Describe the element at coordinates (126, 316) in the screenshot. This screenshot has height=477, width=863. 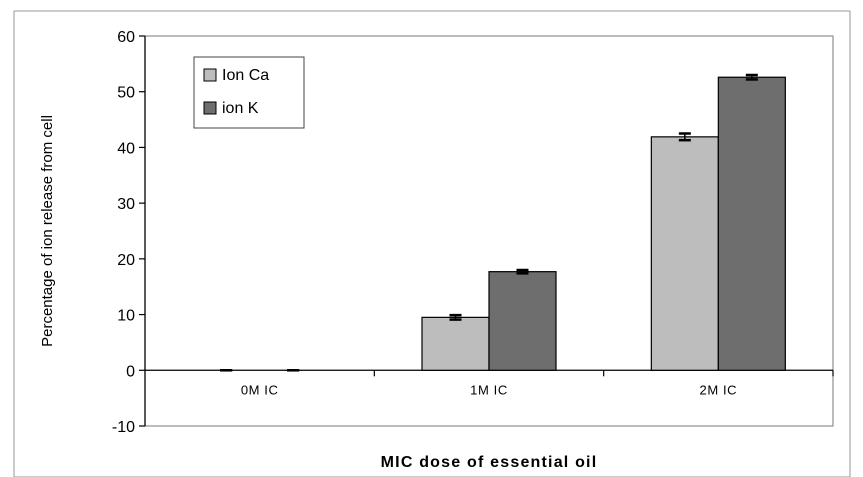
I see `y-tick-label-2: 10` at that location.